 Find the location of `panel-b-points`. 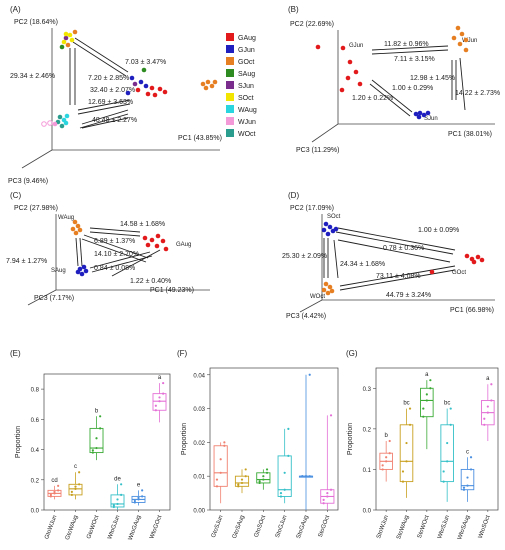

panel-b-points is located at coordinates (392, 72).